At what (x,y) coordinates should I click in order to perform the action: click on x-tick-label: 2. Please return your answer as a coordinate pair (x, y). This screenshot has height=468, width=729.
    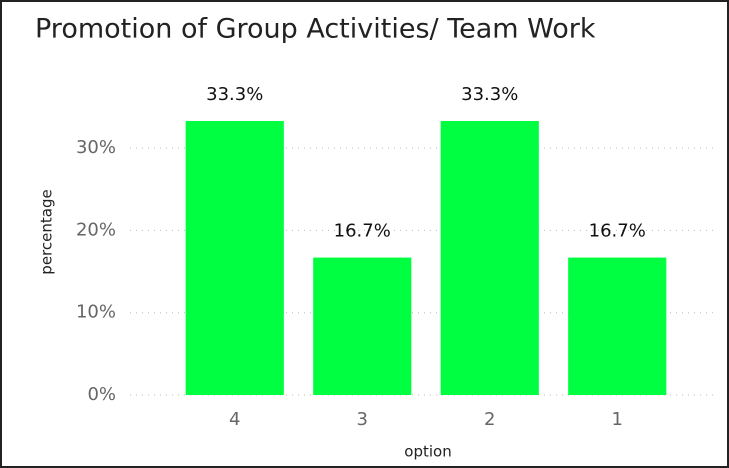
    Looking at the image, I should click on (489, 419).